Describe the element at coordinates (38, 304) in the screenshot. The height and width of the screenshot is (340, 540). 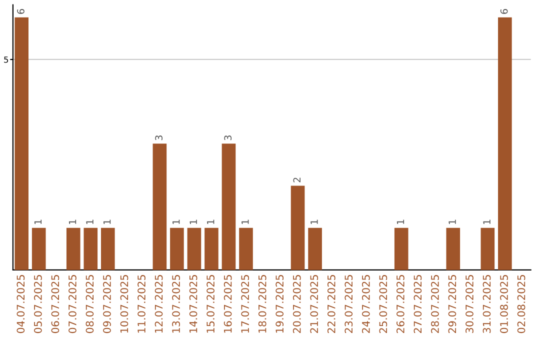
I see `x-tick-label: 05.07.2025` at that location.